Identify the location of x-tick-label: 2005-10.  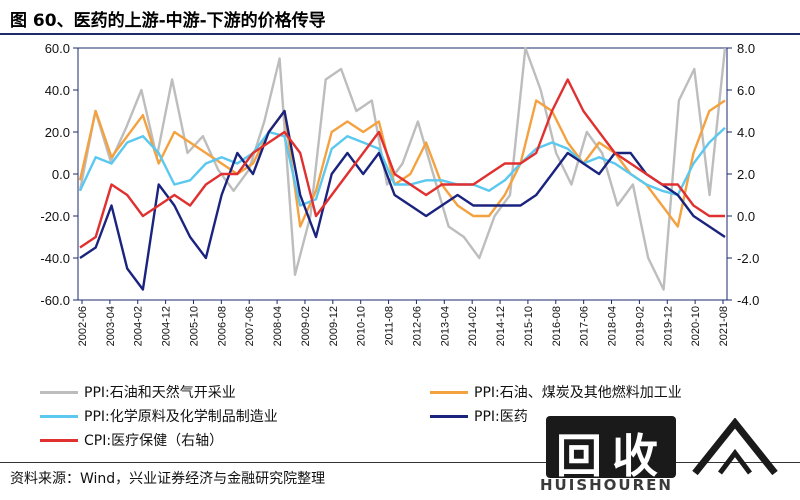
(194, 326).